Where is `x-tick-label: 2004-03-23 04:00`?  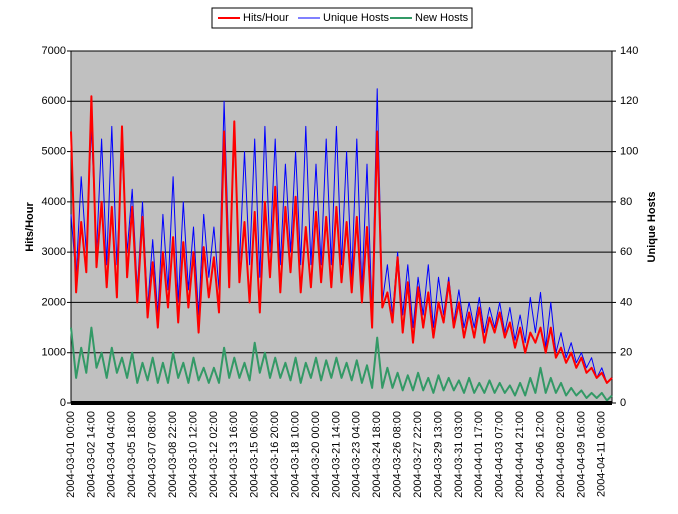
x-tick-label: 2004-03-23 04:00 is located at coordinates (357, 454).